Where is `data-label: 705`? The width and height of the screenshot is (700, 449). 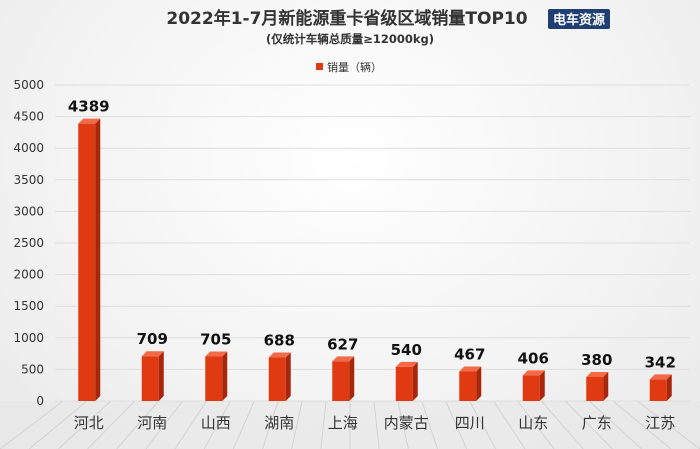 data-label: 705 is located at coordinates (215, 339).